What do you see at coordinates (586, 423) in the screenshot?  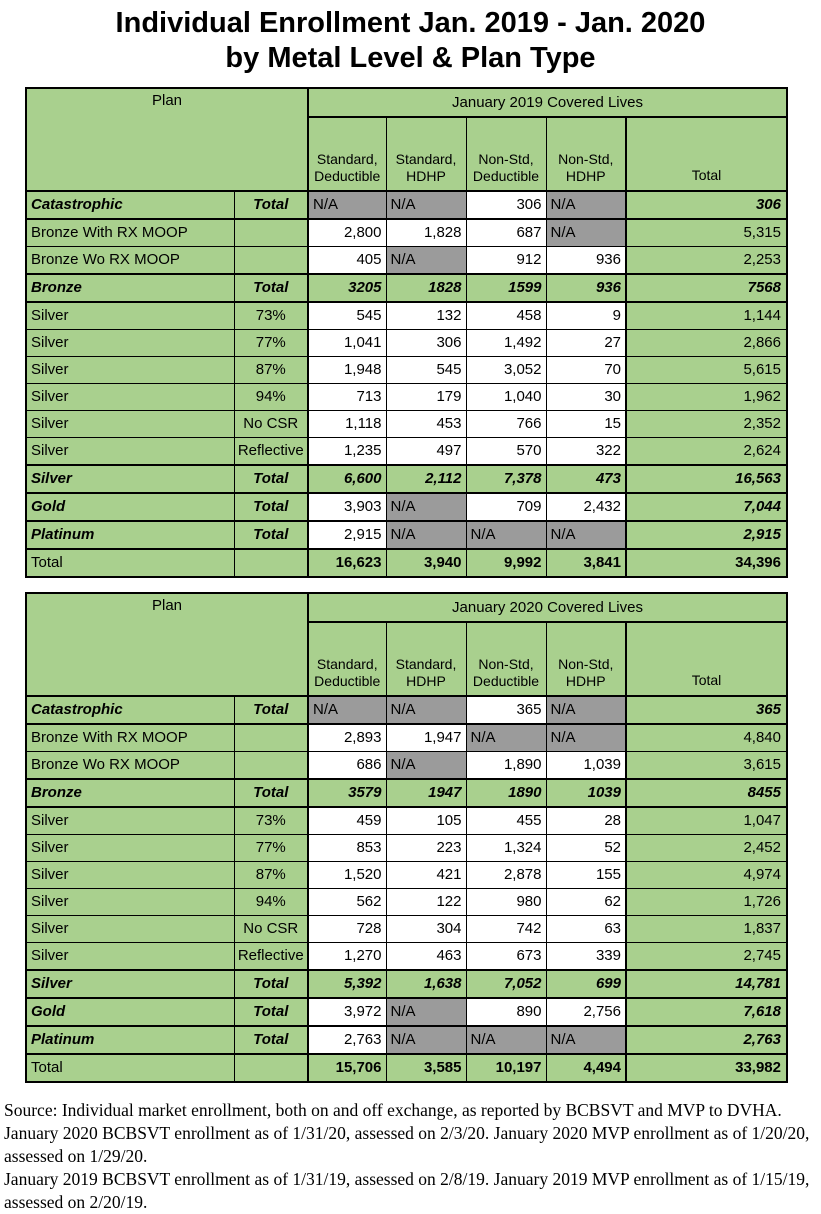 I see `value-cell: 15` at bounding box center [586, 423].